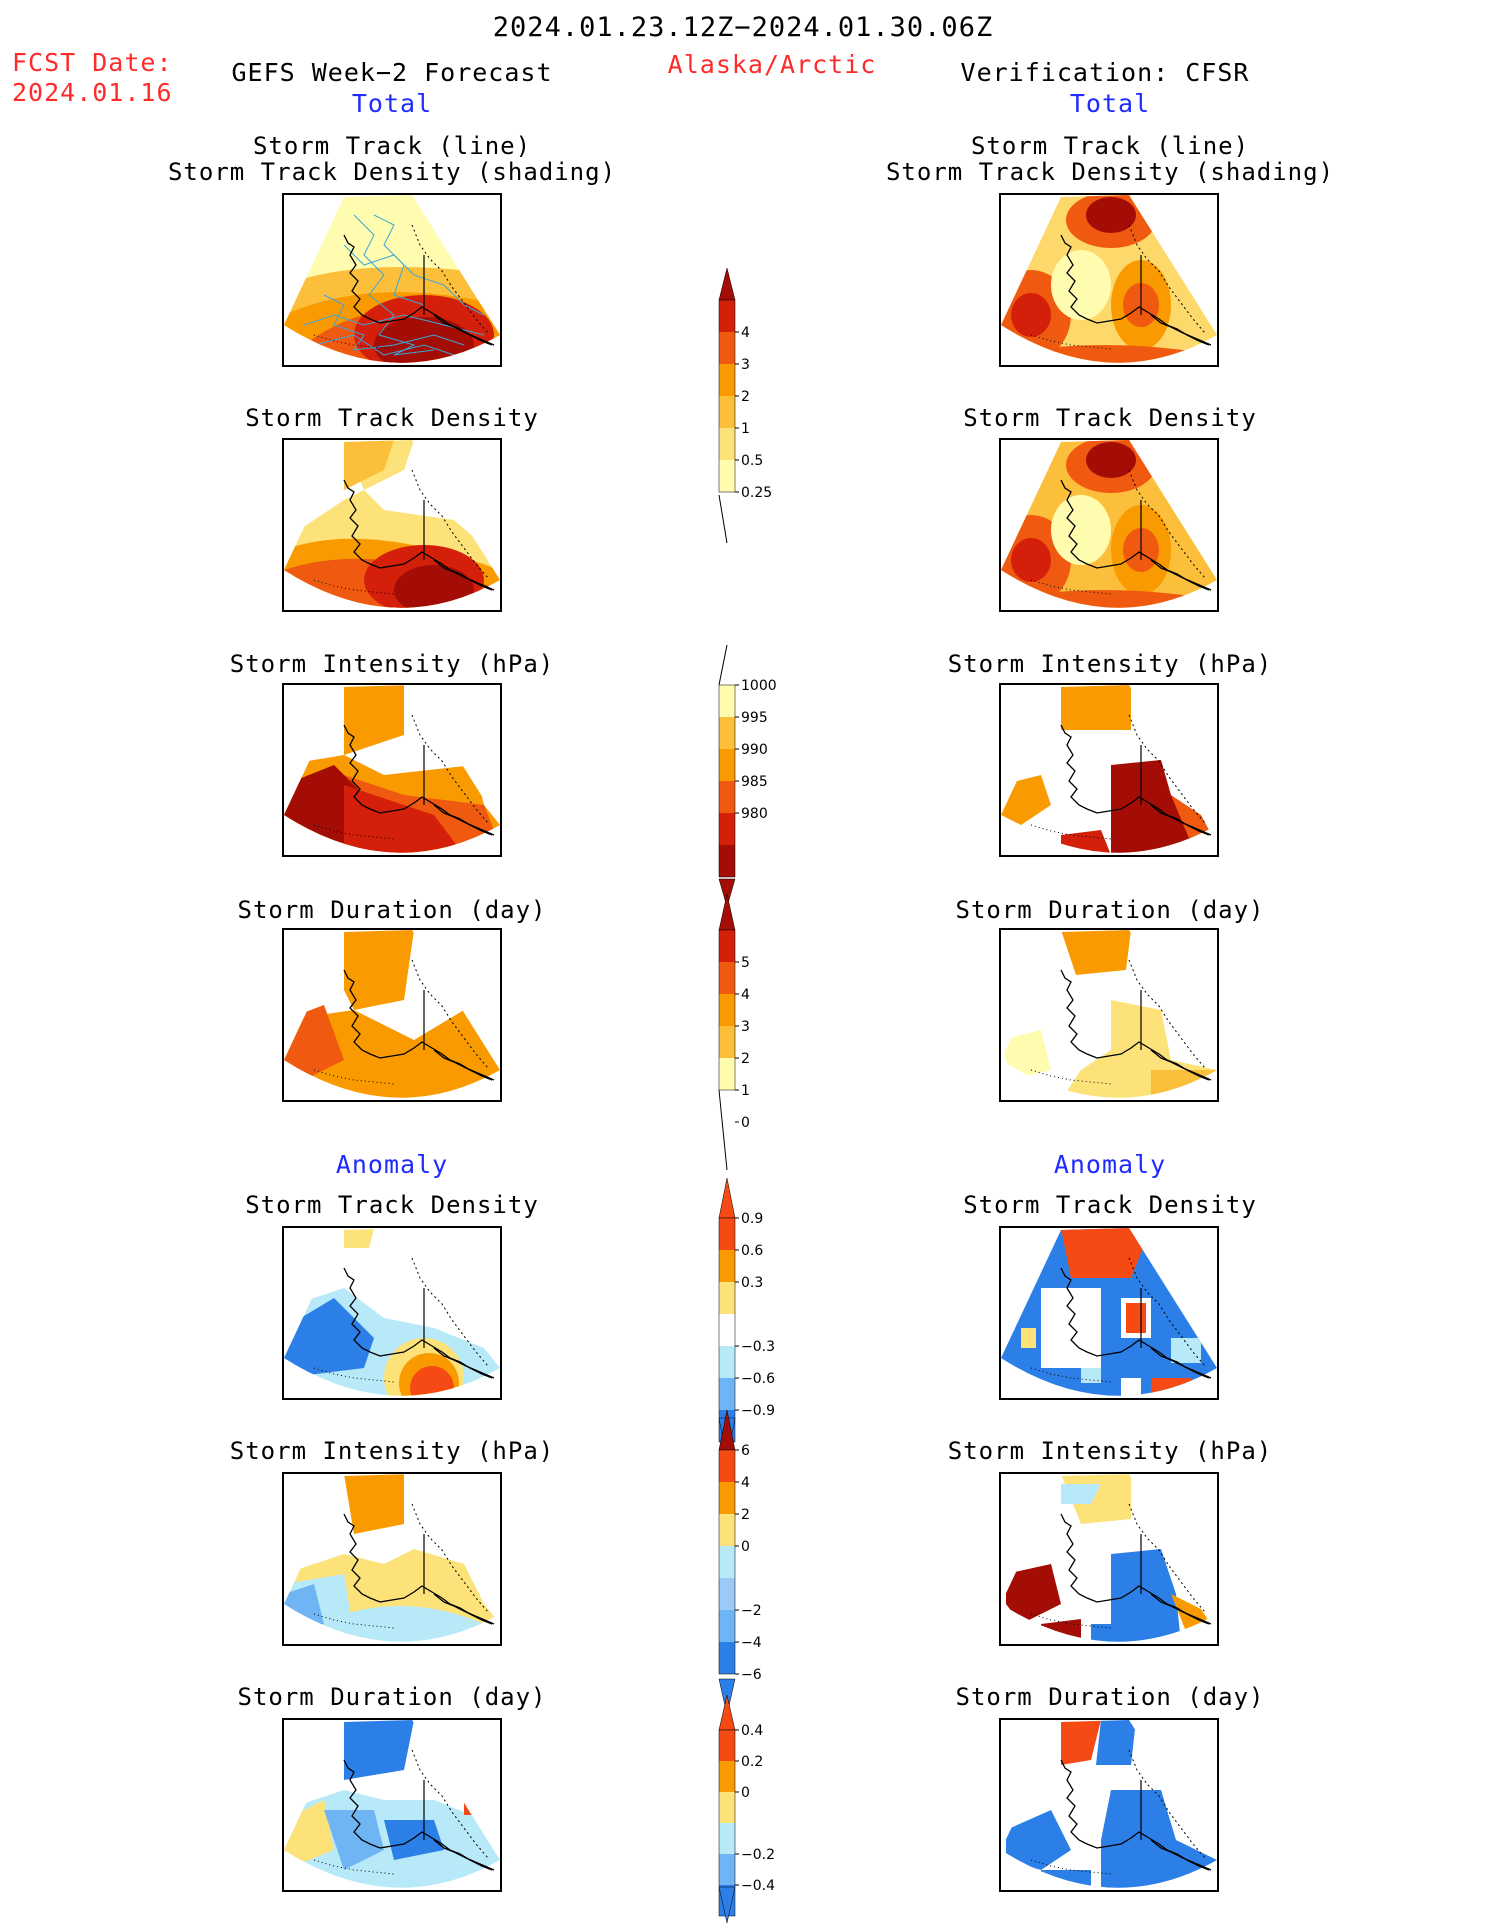  Describe the element at coordinates (1109, 1313) in the screenshot. I see `verification-density-anomaly-map` at that location.